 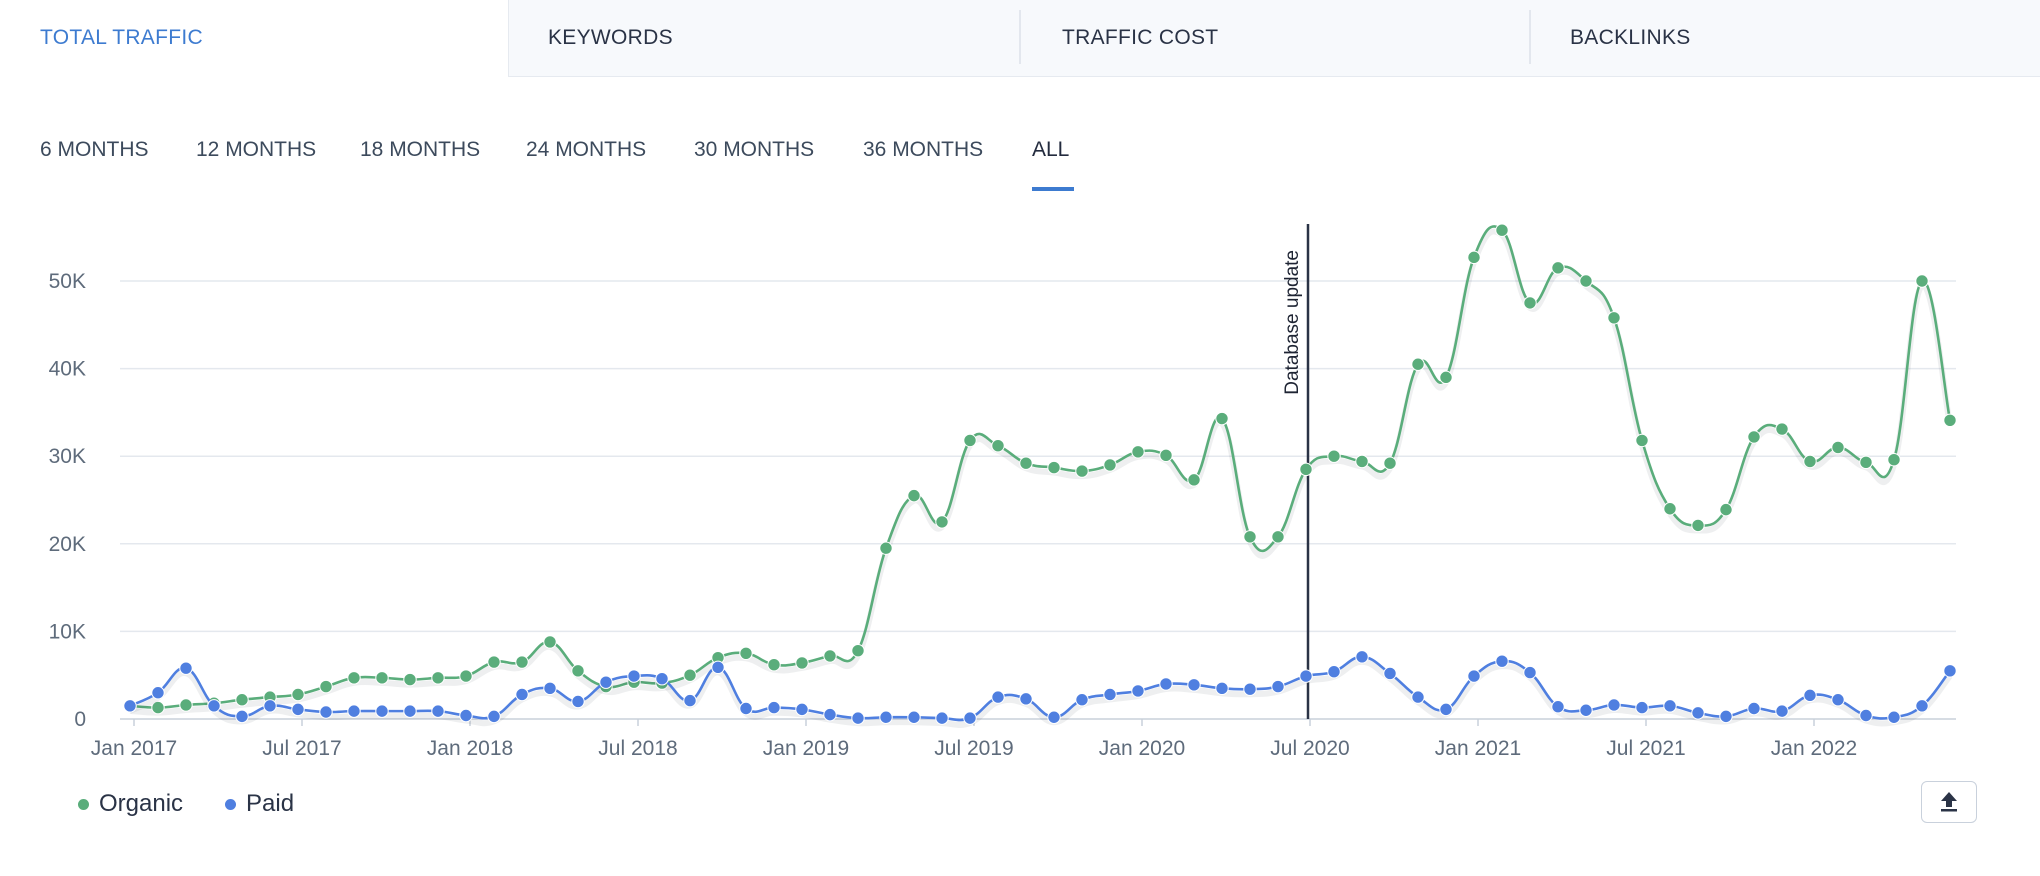 What do you see at coordinates (1949, 802) in the screenshot?
I see `export-button` at bounding box center [1949, 802].